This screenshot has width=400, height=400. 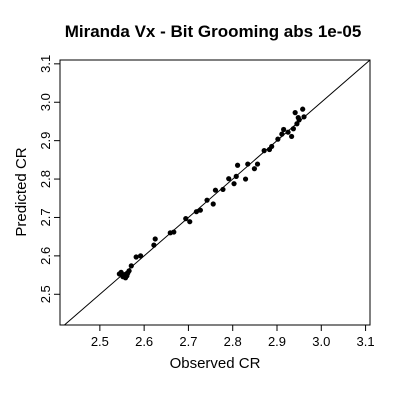 What do you see at coordinates (100, 341) in the screenshot?
I see `x-tick-label: 2.5` at bounding box center [100, 341].